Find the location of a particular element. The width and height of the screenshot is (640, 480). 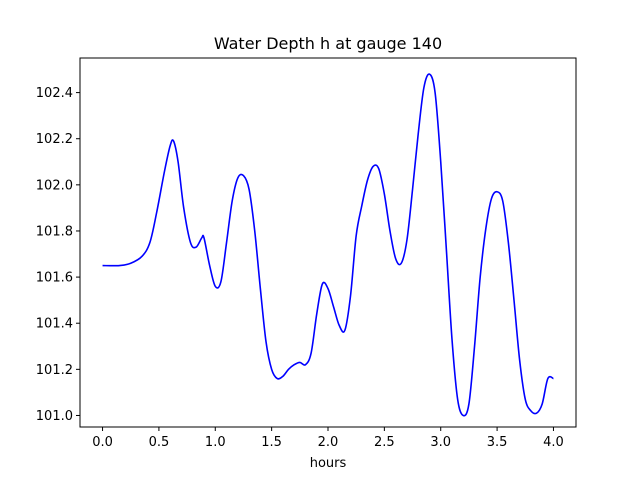

y-tick-label: 101.4 is located at coordinates (54, 324).